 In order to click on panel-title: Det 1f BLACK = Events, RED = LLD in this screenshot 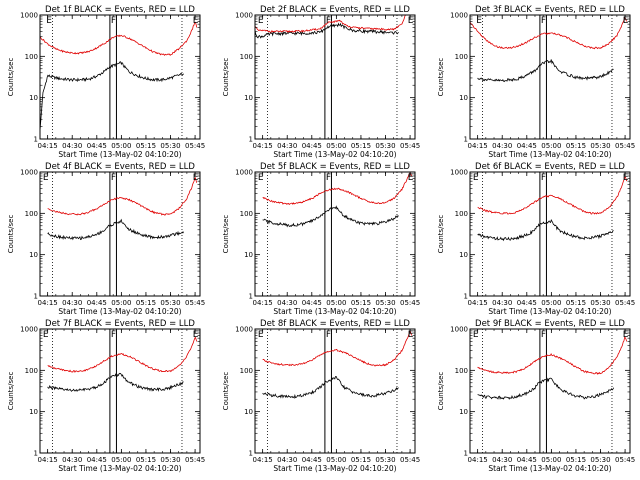, I will do `click(120, 10)`.